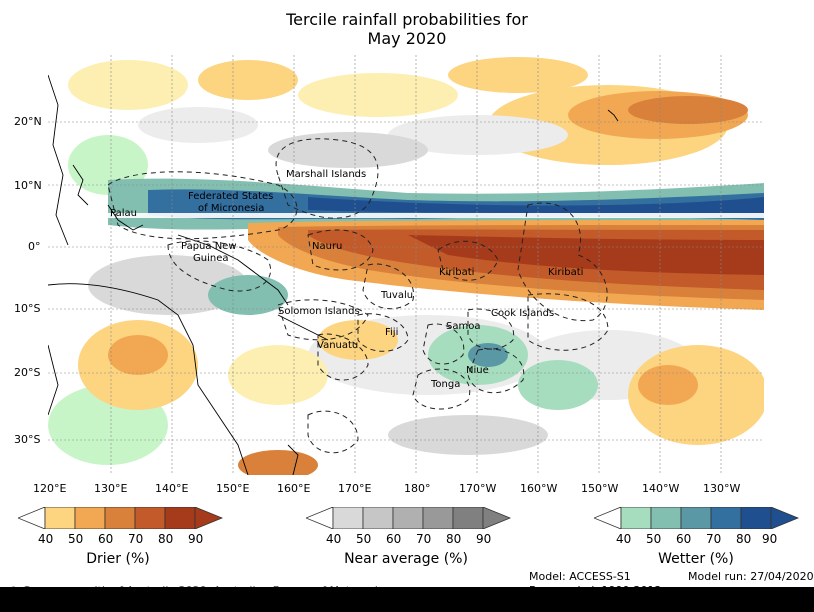 This screenshot has height=612, width=814. Describe the element at coordinates (319, 311) in the screenshot. I see `label-solomon-islands: Solomon Islands` at that location.